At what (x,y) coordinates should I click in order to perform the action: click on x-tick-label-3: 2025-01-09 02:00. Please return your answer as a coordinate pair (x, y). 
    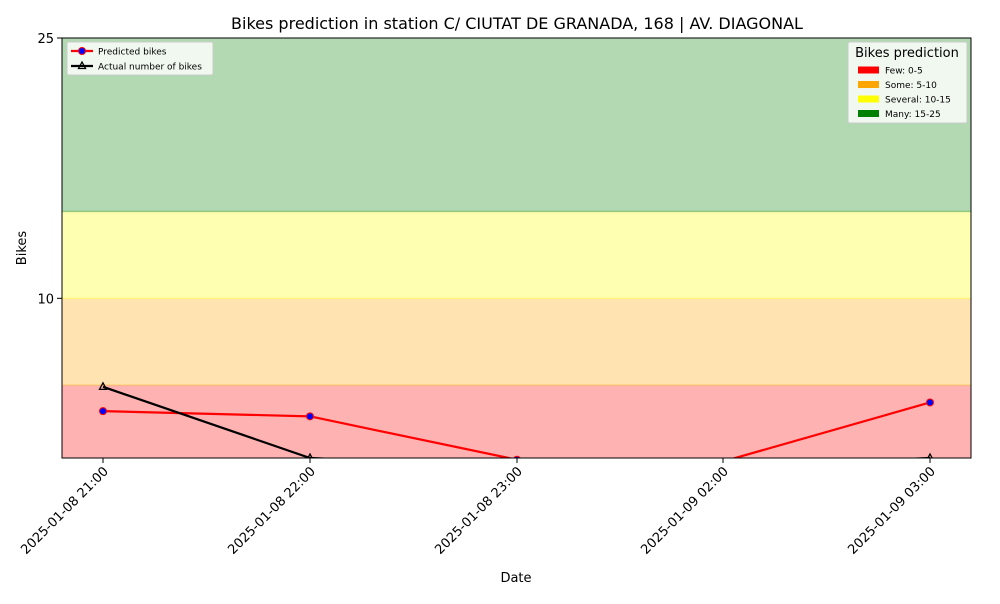
    Looking at the image, I should click on (684, 510).